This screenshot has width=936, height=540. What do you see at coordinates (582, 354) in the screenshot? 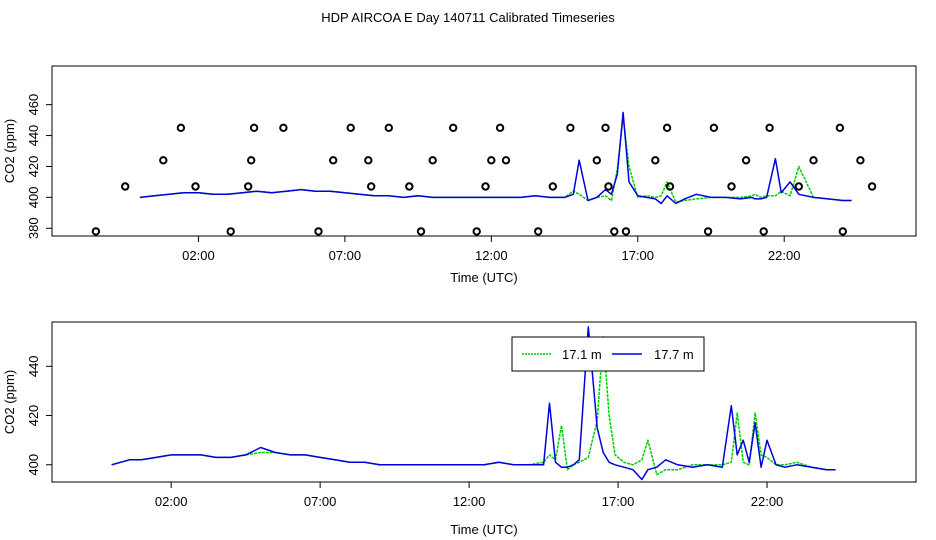
I see `legend-label-17-1: 17.1 m` at bounding box center [582, 354].